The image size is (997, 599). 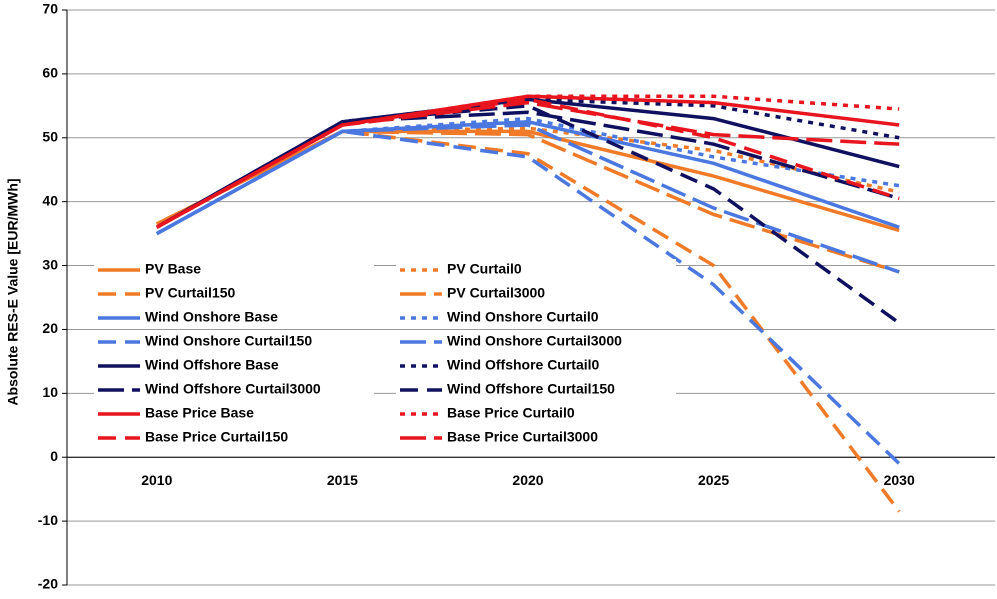 What do you see at coordinates (523, 365) in the screenshot?
I see `legend-label: Wind Offshore Curtail0` at bounding box center [523, 365].